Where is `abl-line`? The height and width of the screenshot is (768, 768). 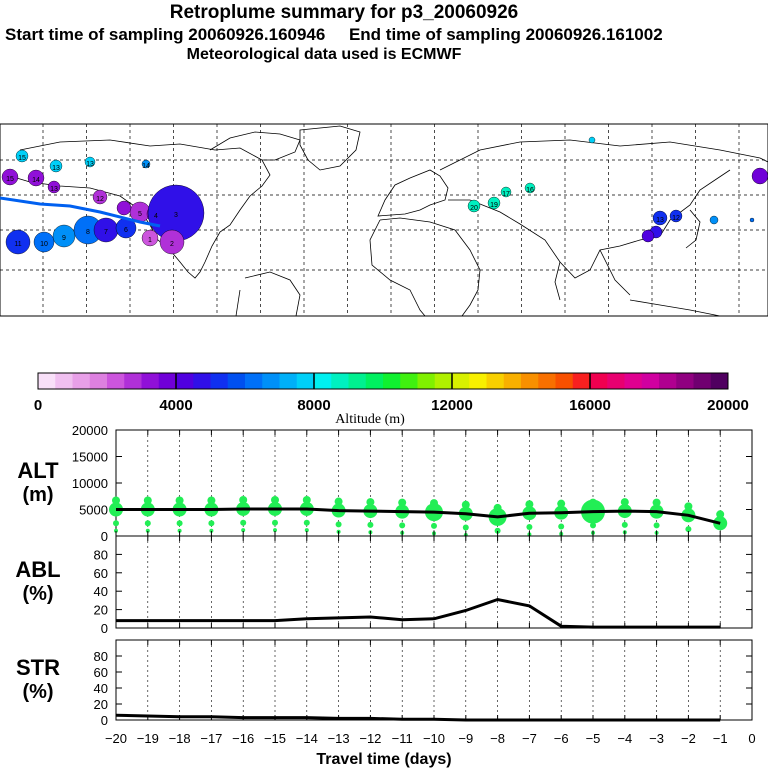 abl-line is located at coordinates (418, 613).